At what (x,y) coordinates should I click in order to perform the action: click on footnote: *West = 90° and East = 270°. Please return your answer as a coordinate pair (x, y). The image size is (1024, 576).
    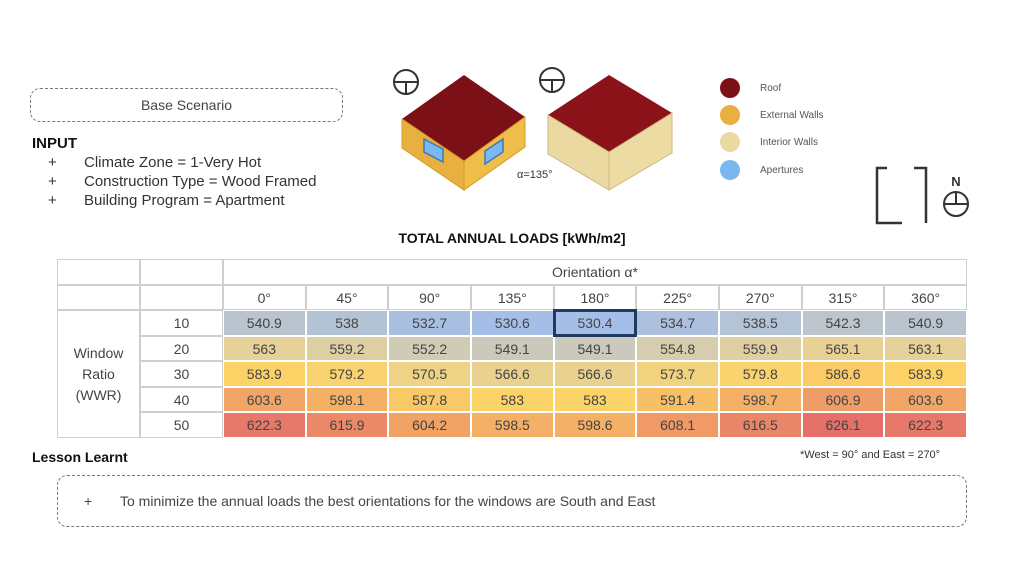
    Looking at the image, I should click on (870, 455).